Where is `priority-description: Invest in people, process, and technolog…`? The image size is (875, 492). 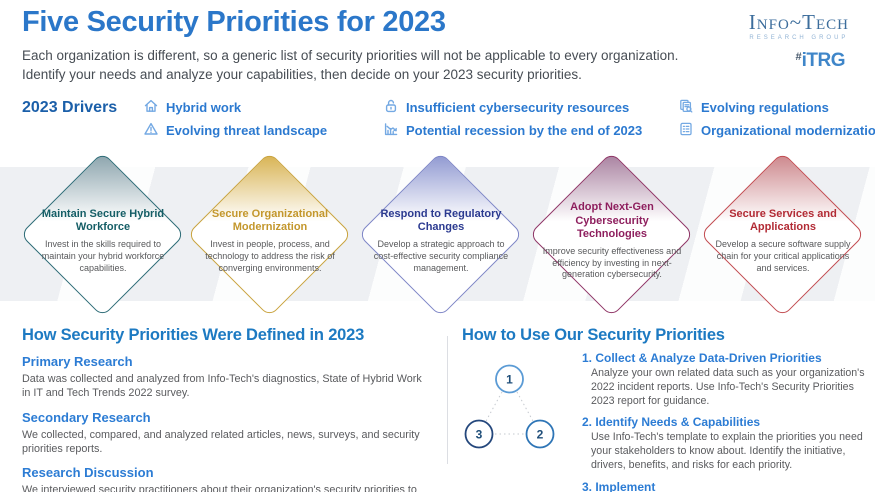
priority-description: Invest in people, process, and technolog… is located at coordinates (270, 256).